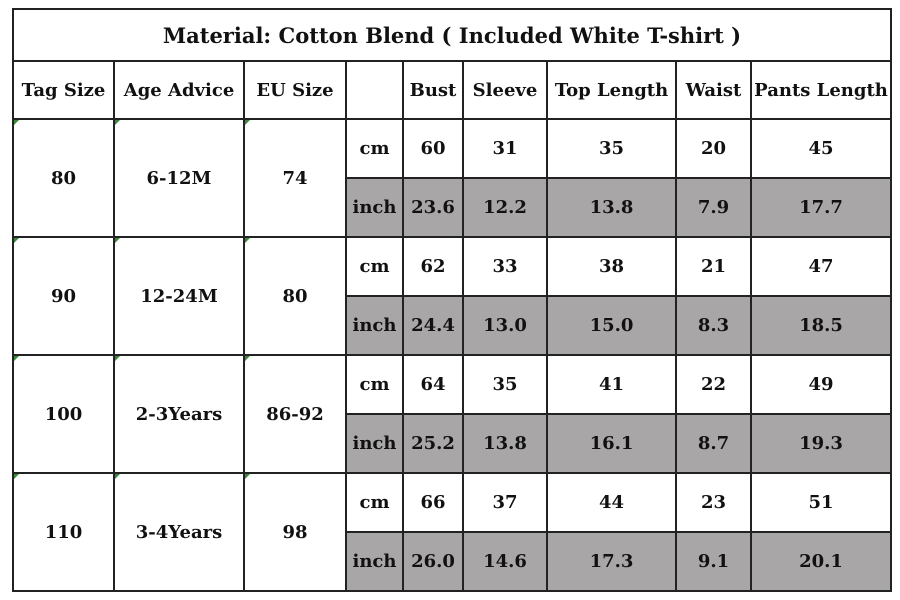  I want to click on tag-size-value: 80, so click(63, 178).